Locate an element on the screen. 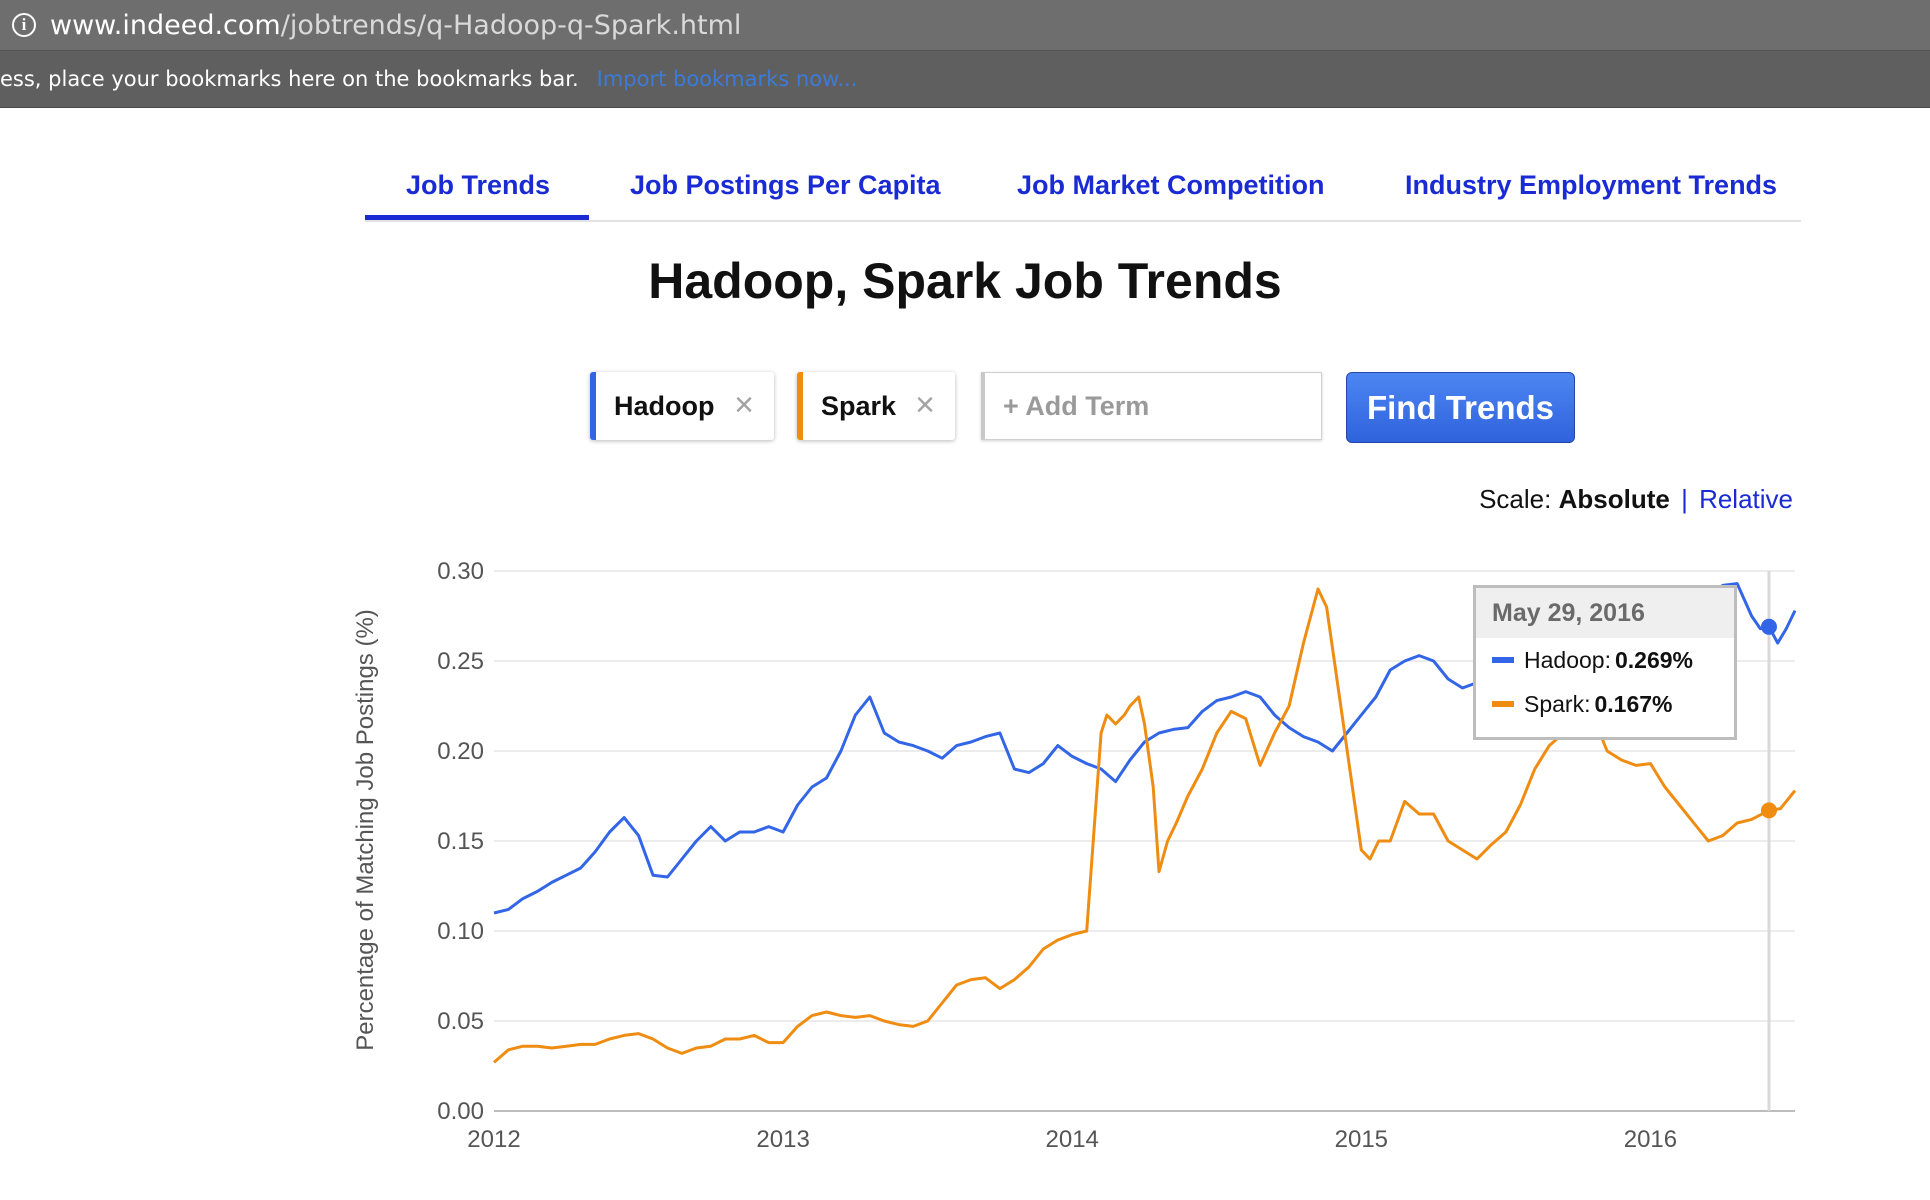 This screenshot has height=1200, width=1930. tooltip-value: 0.167% is located at coordinates (1633, 703).